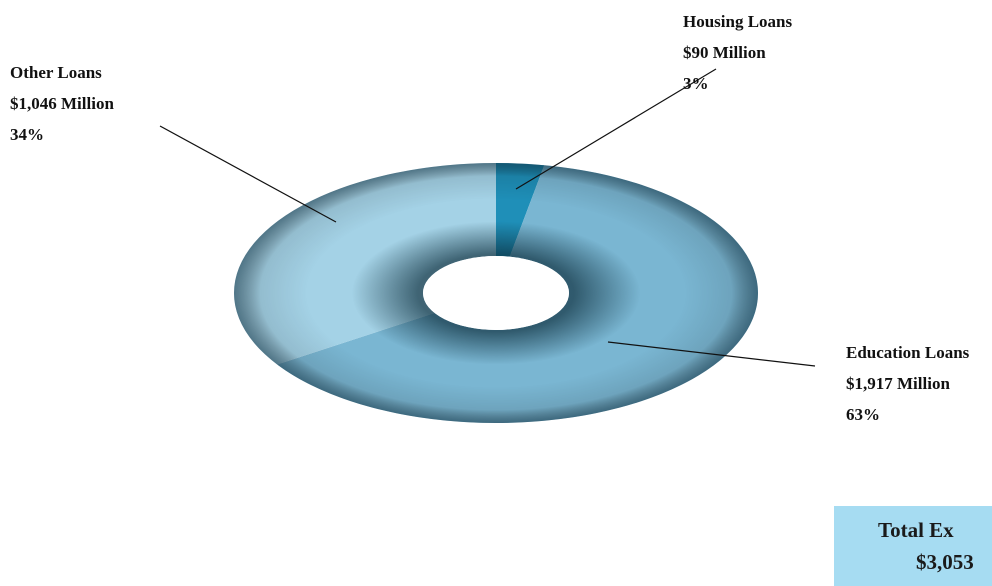 This screenshot has height=586, width=992. Describe the element at coordinates (945, 562) in the screenshot. I see `total-value: $3,053` at that location.